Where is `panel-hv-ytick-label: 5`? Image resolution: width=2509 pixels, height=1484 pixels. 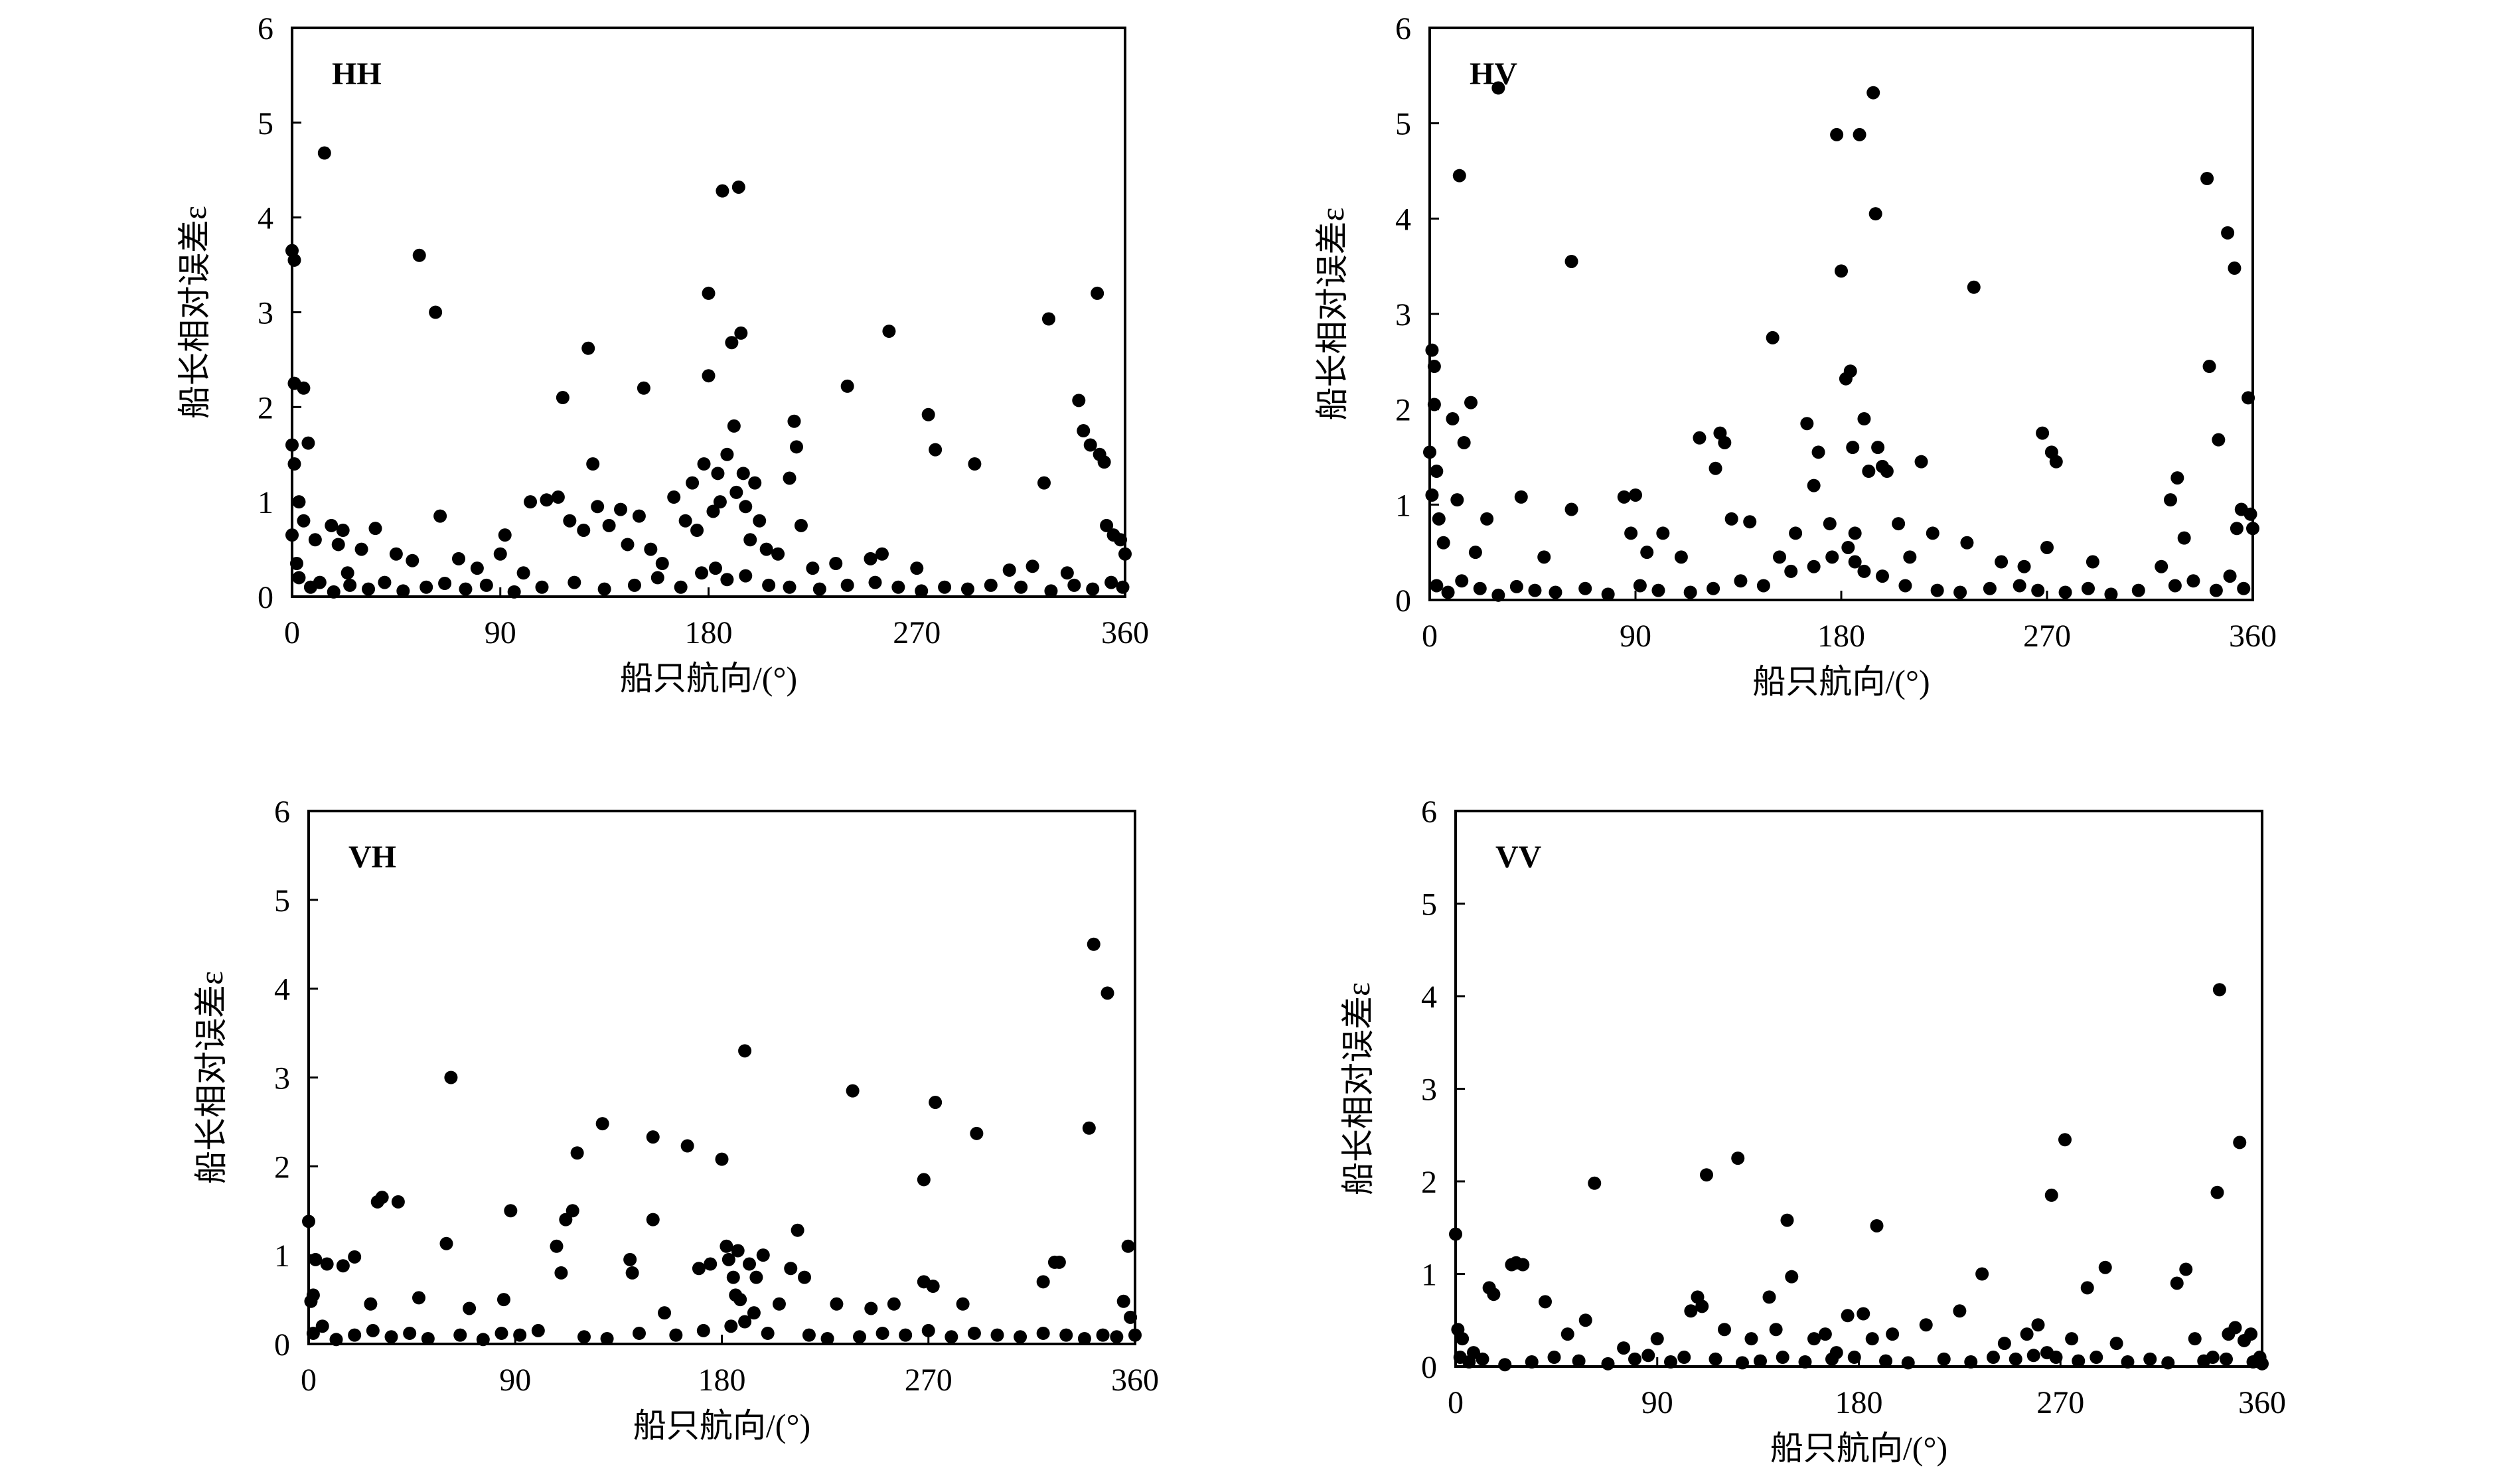
panel-hv-ytick-label: 5 is located at coordinates (1403, 124).